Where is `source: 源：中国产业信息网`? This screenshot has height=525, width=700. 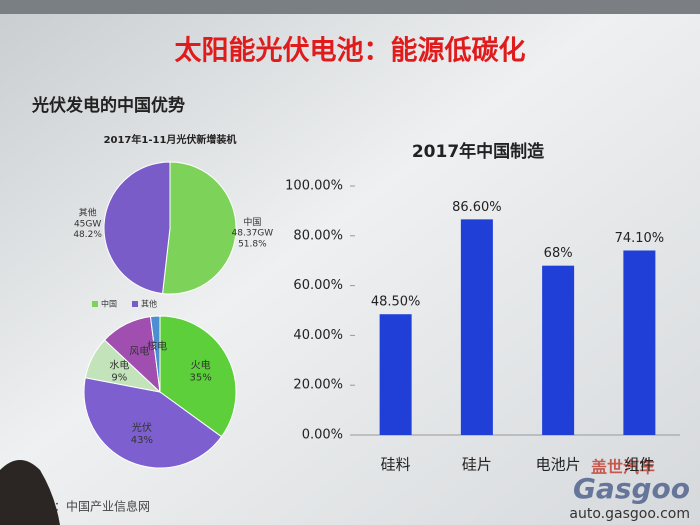 source: 源：中国产业信息网 is located at coordinates (96, 506).